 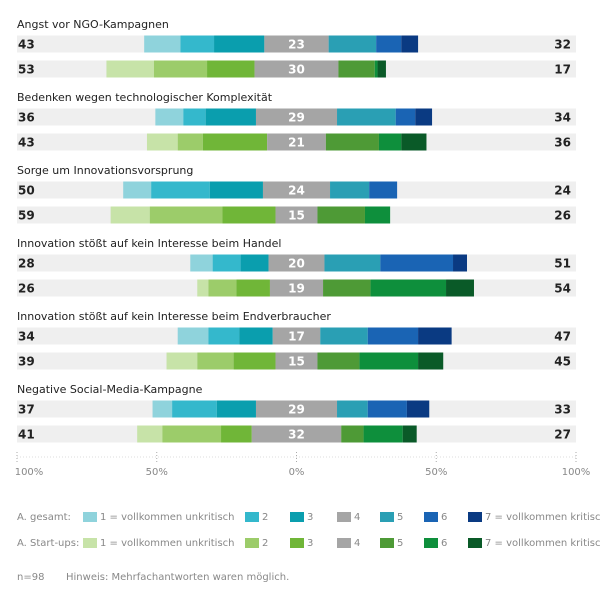 What do you see at coordinates (562, 410) in the screenshot?
I see `right-total: 33` at bounding box center [562, 410].